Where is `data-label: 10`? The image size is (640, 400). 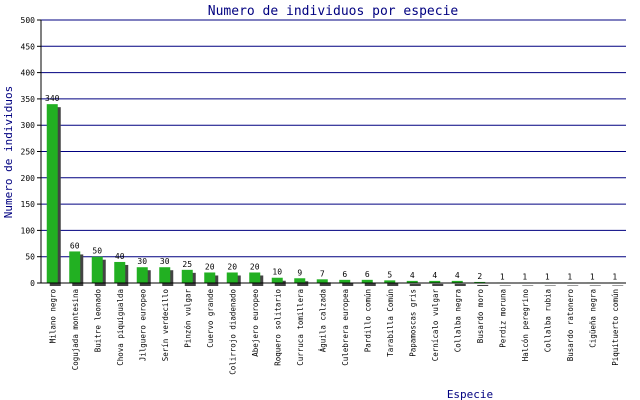 data-label: 10 is located at coordinates (277, 272).